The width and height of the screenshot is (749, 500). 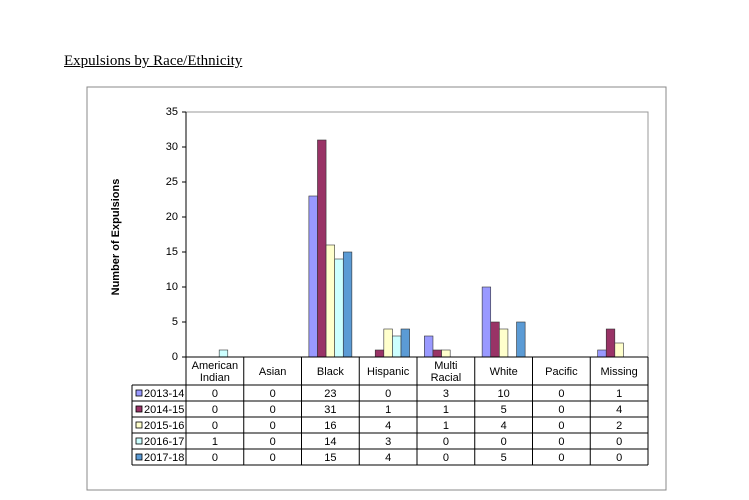 What do you see at coordinates (388, 371) in the screenshot?
I see `x-tick-label: Hispanic` at bounding box center [388, 371].